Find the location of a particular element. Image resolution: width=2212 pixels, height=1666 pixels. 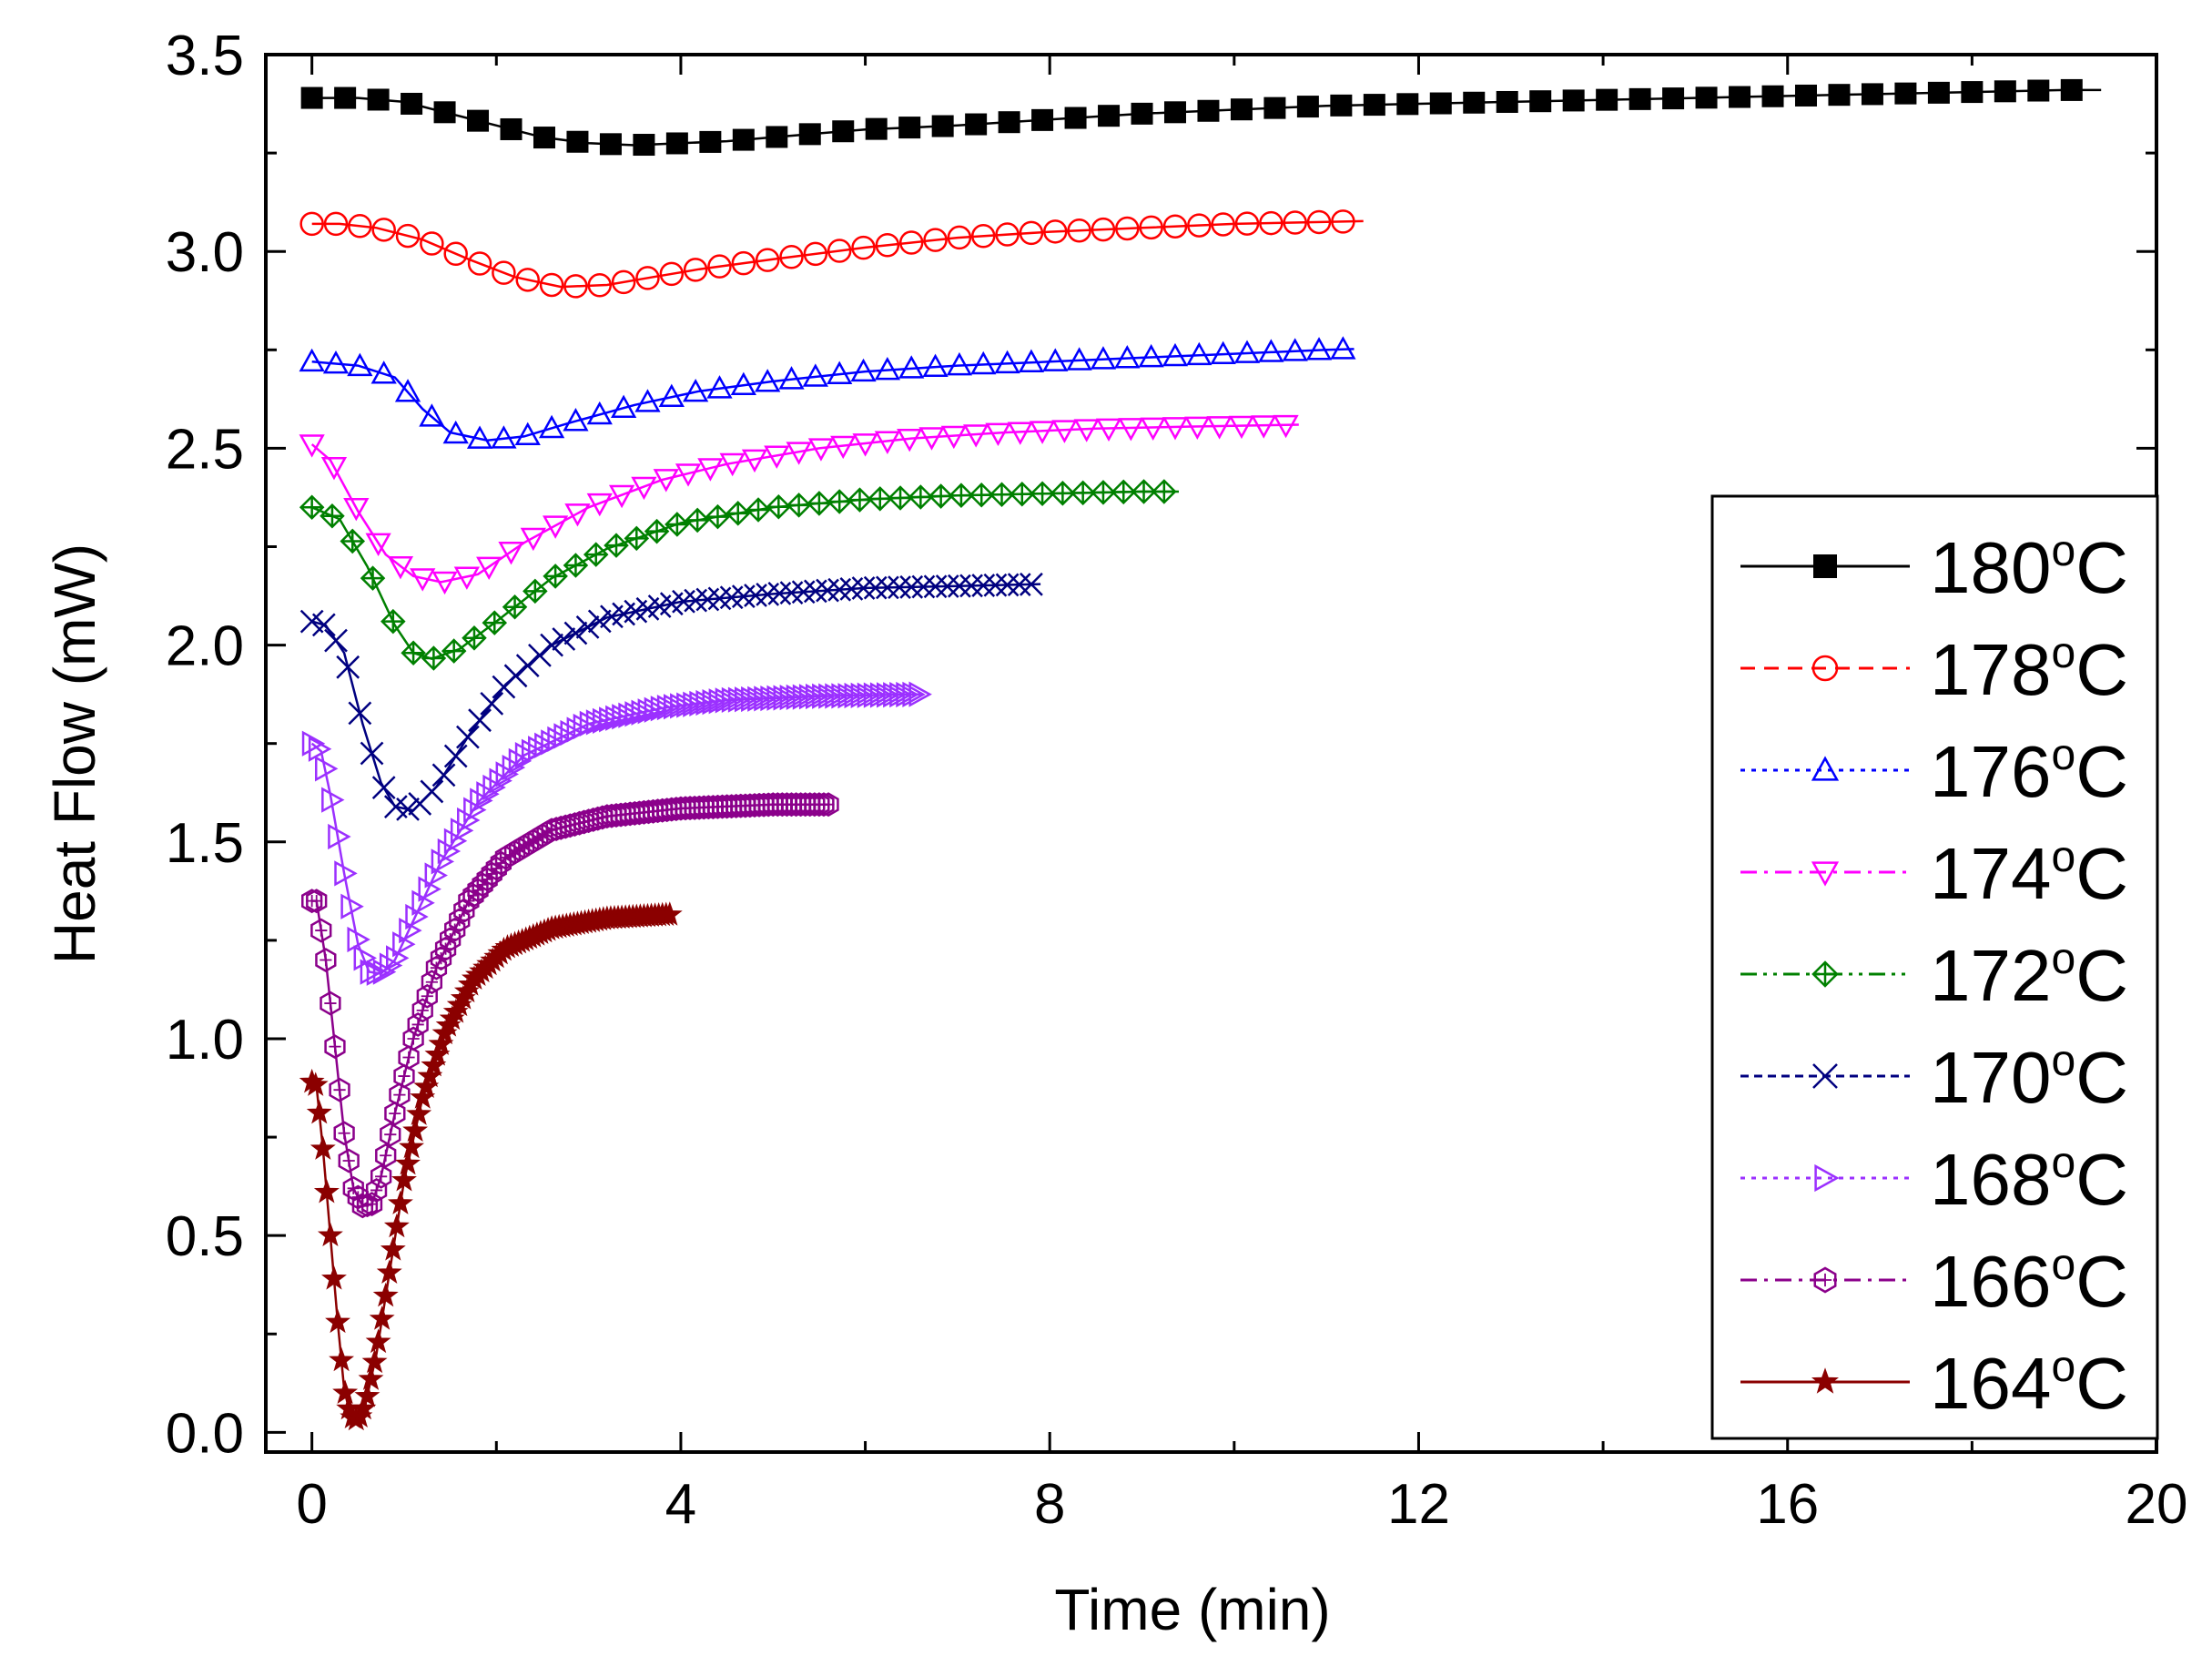

legend-label-number: 180 is located at coordinates (1990, 567).